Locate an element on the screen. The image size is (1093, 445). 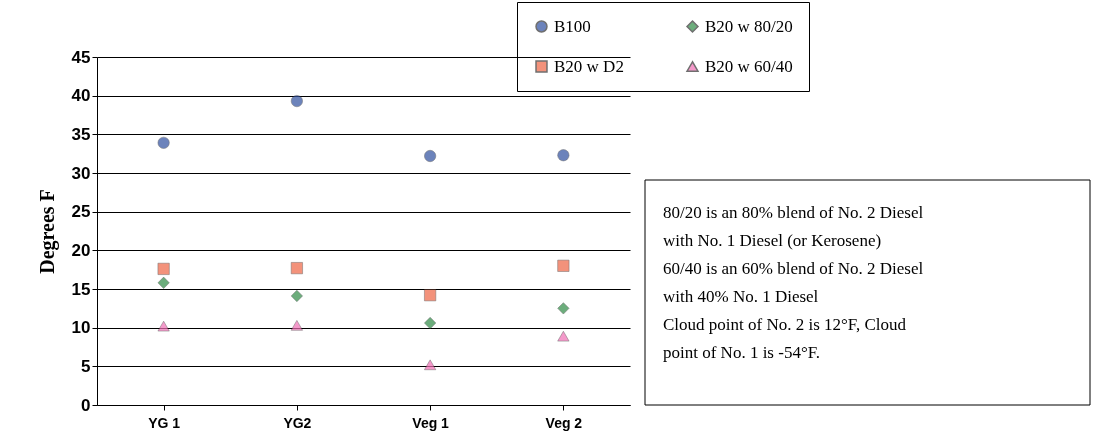
legend-label: B20 w D2 is located at coordinates (589, 66).